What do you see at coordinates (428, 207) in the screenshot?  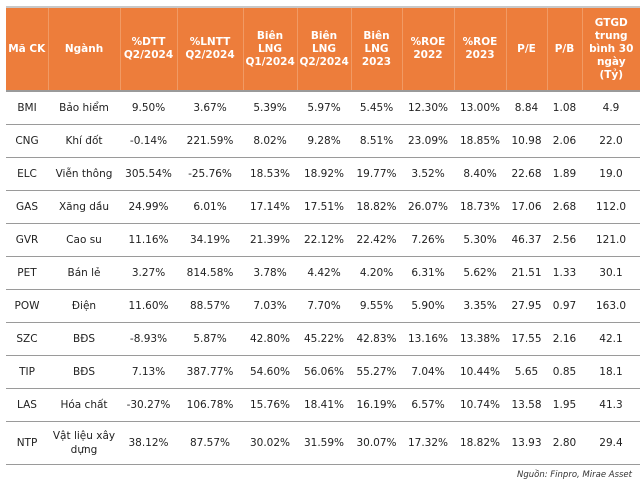 I see `table-cell: 26.07%` at bounding box center [428, 207].